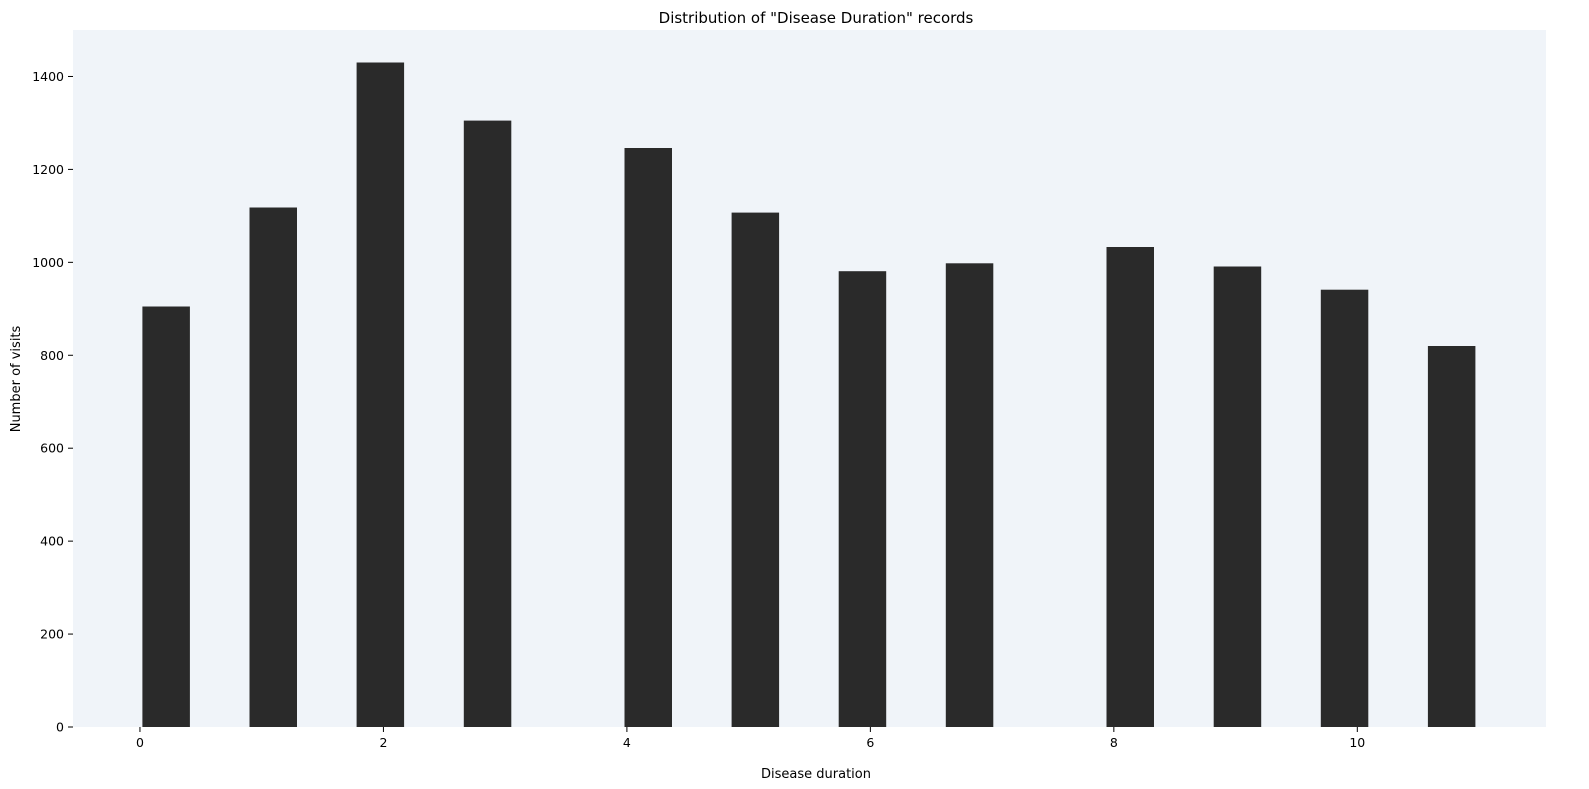  What do you see at coordinates (52, 448) in the screenshot?
I see `y-tick-label: 600` at bounding box center [52, 448].